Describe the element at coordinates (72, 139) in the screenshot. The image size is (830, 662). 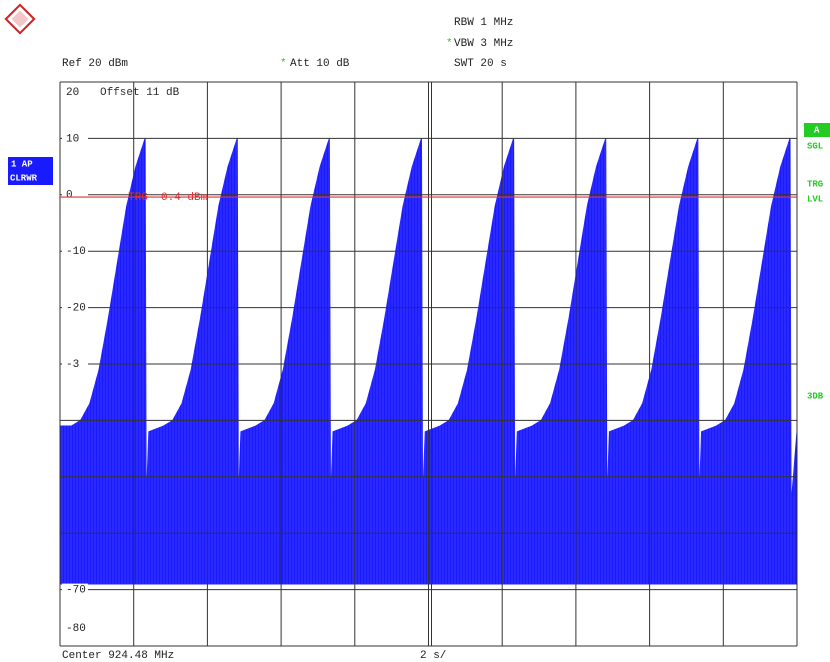
I see `y-tick-label: 10` at that location.